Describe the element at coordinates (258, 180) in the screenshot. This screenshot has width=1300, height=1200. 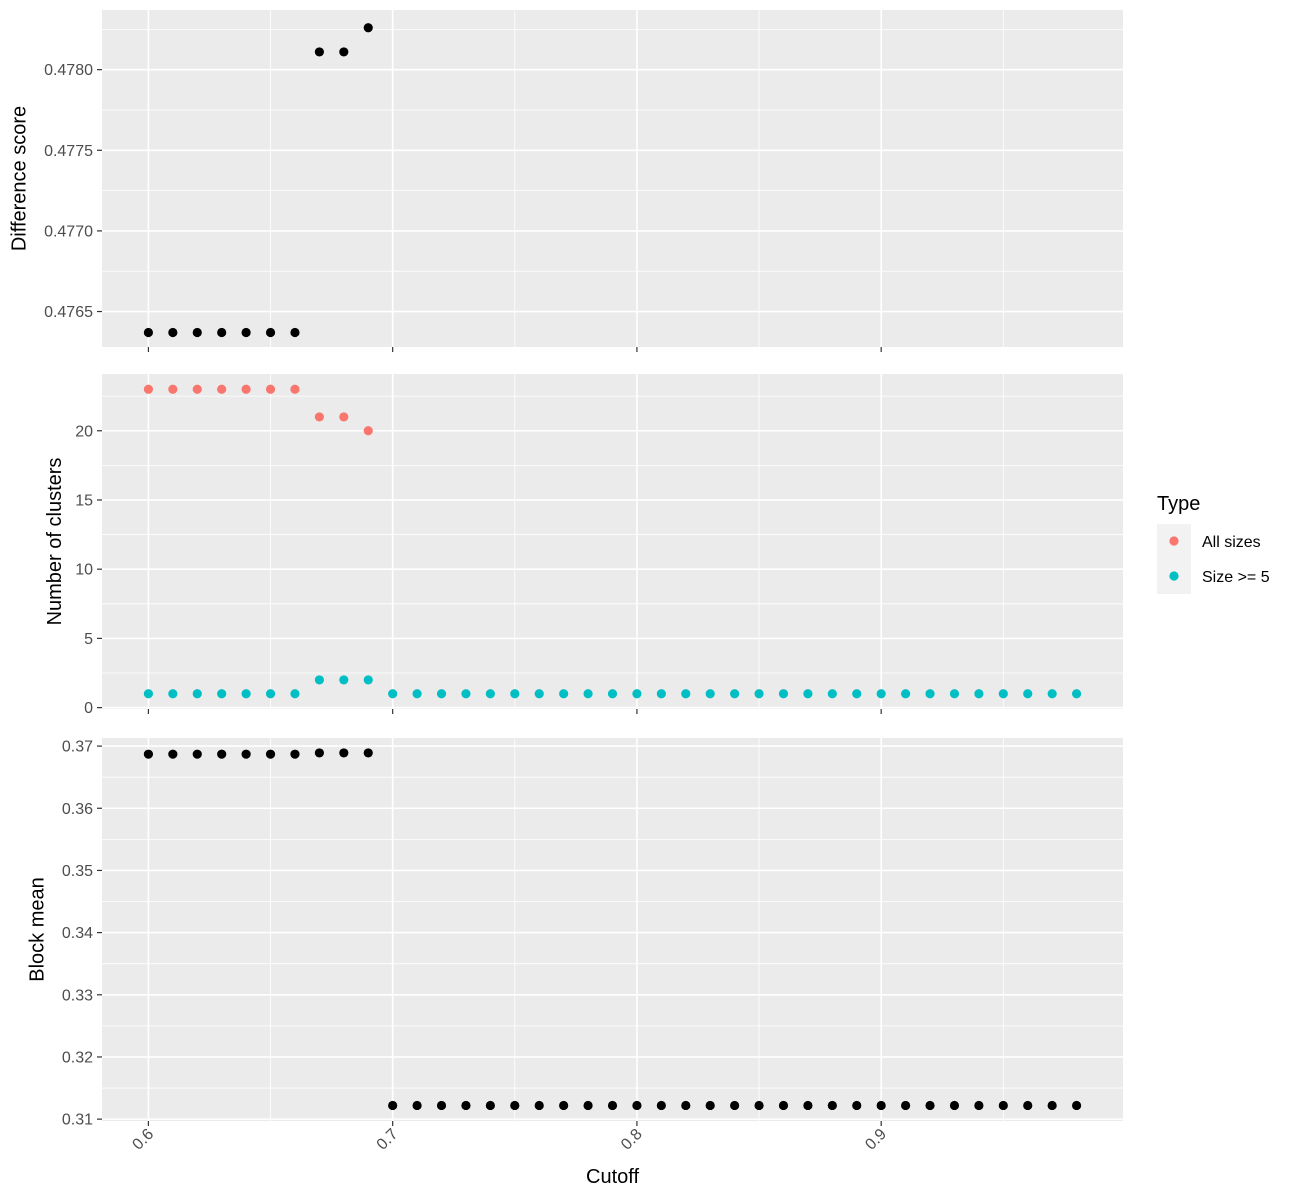
I see `series-difference` at that location.